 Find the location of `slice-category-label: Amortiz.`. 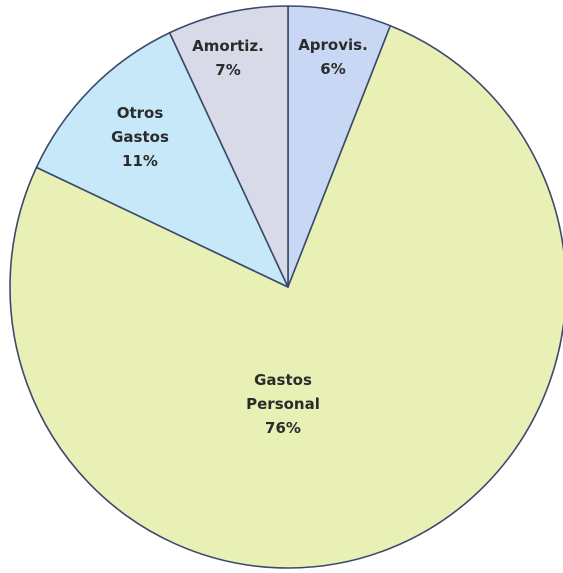

slice-category-label: Amortiz. is located at coordinates (228, 46).